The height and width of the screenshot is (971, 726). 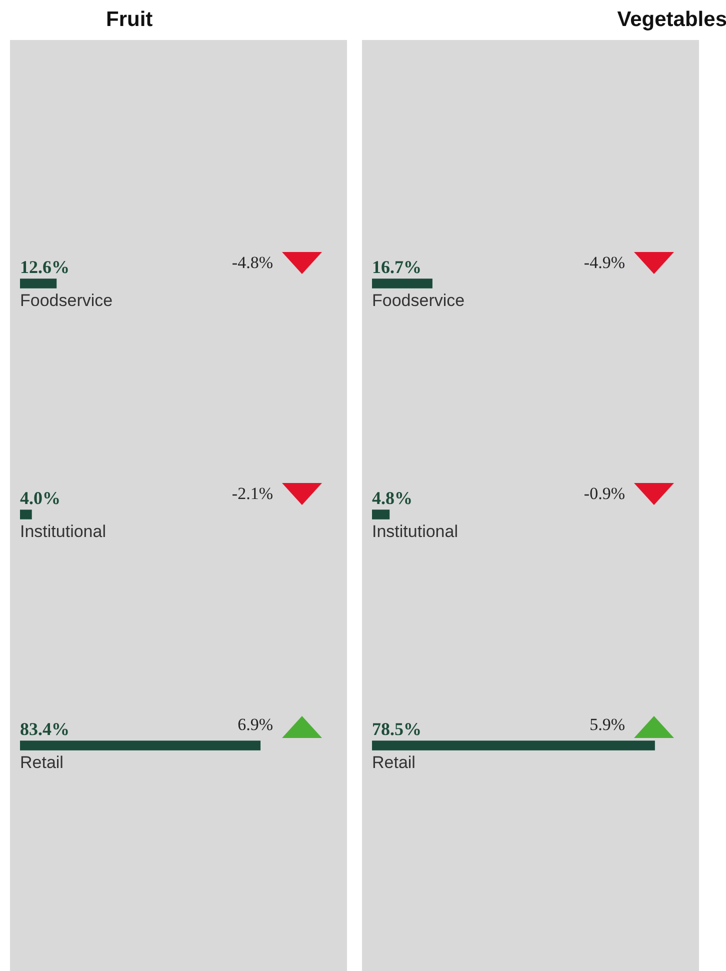 I want to click on data-label: 12.6%, so click(x=45, y=267).